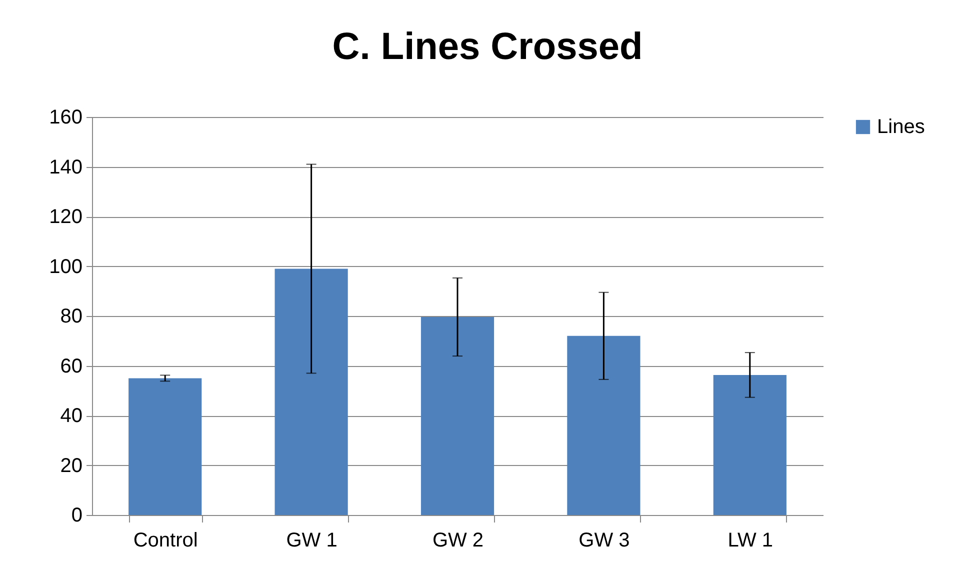 Image resolution: width=956 pixels, height=578 pixels. What do you see at coordinates (76, 515) in the screenshot?
I see `y-tick-label: 0` at bounding box center [76, 515].